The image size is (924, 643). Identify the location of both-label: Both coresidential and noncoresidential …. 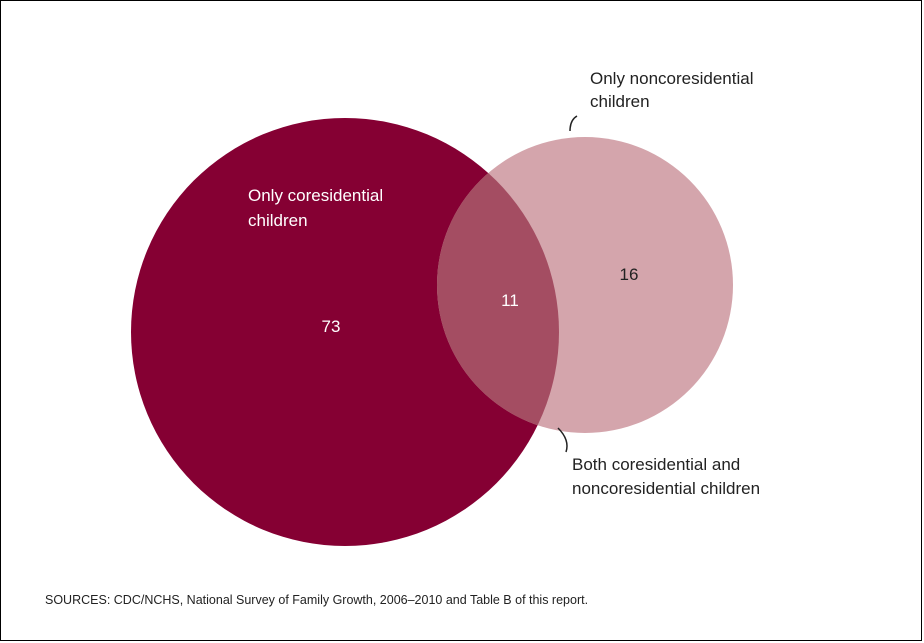
(666, 476).